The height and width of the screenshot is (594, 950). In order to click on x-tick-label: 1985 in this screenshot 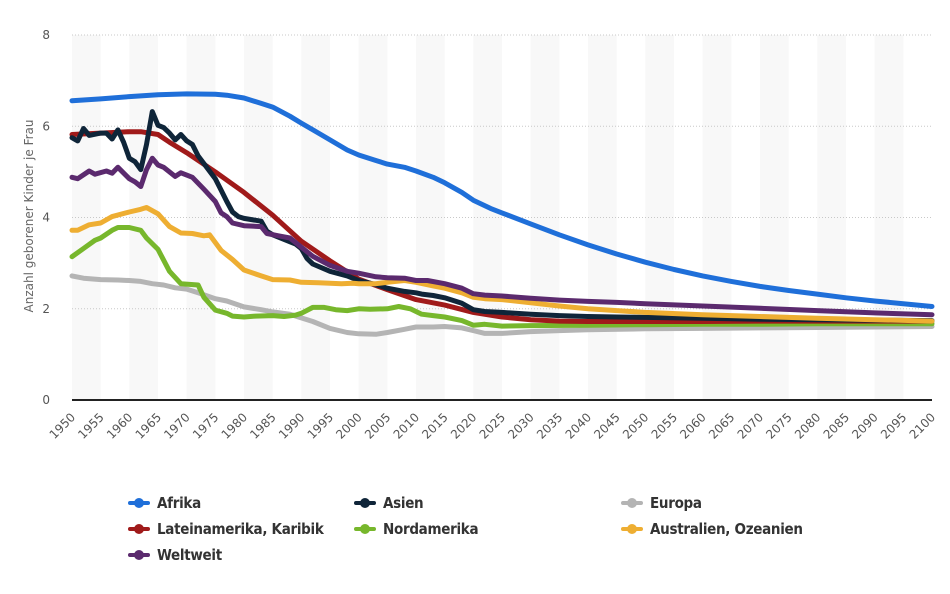, I will do `click(262, 425)`.